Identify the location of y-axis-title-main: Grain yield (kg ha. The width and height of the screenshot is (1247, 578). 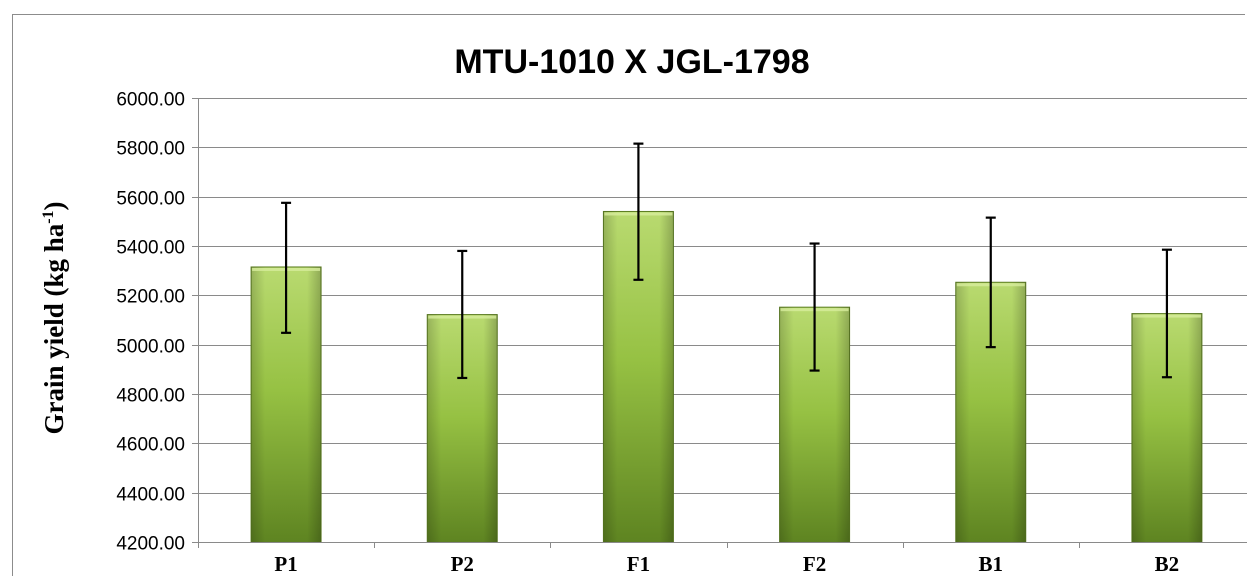
(54, 328).